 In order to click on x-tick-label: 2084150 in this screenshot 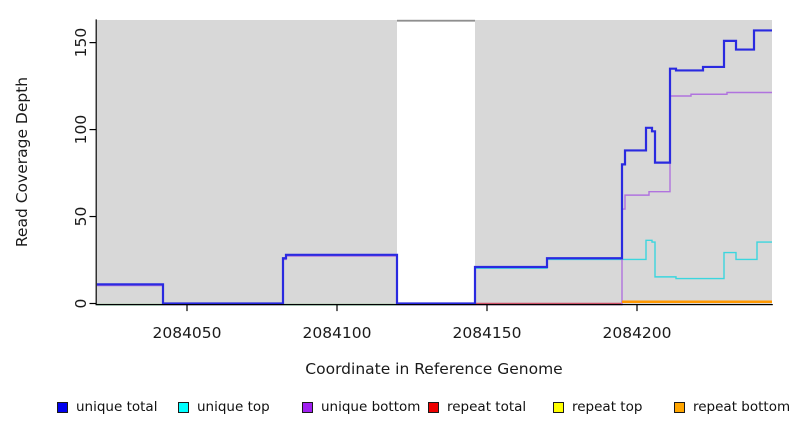, I will do `click(486, 333)`.